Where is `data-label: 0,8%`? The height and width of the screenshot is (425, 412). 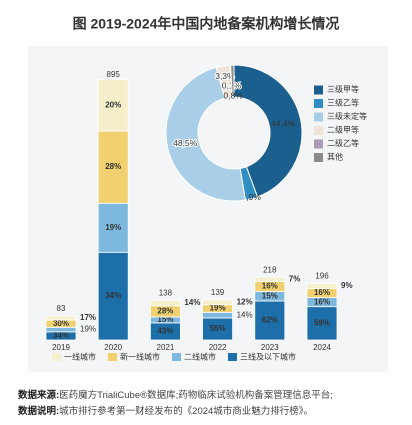
data-label: 0,8% is located at coordinates (233, 95).